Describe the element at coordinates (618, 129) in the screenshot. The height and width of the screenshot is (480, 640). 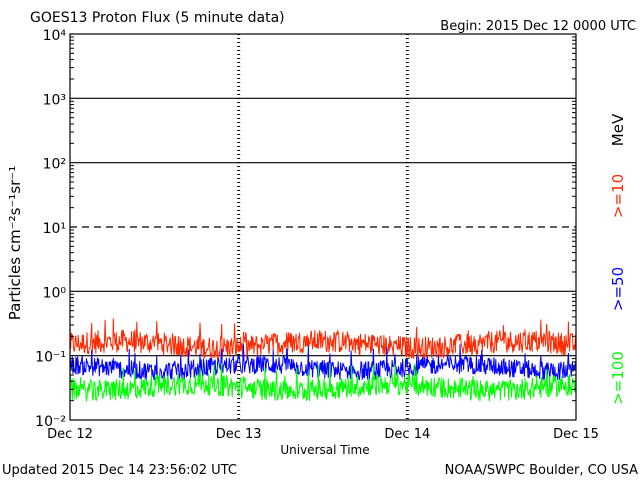
I see `legend-unit: MeV` at that location.